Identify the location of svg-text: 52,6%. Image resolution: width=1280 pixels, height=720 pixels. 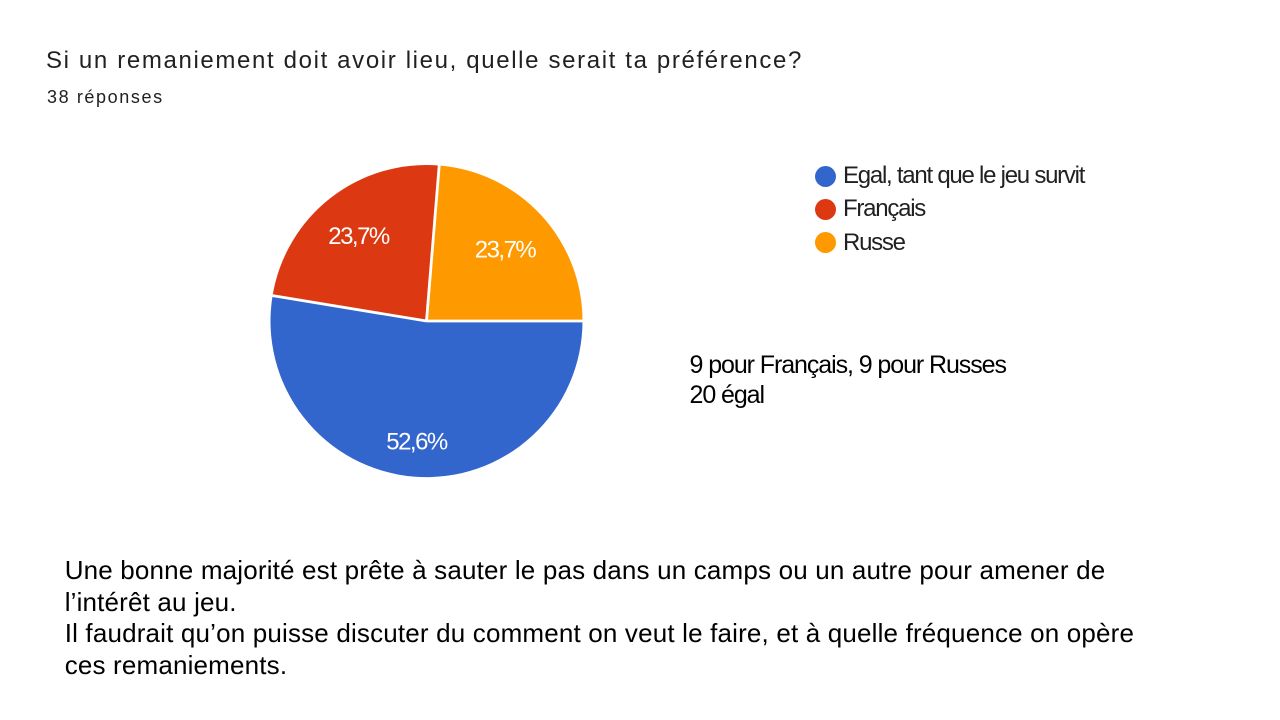
(417, 441).